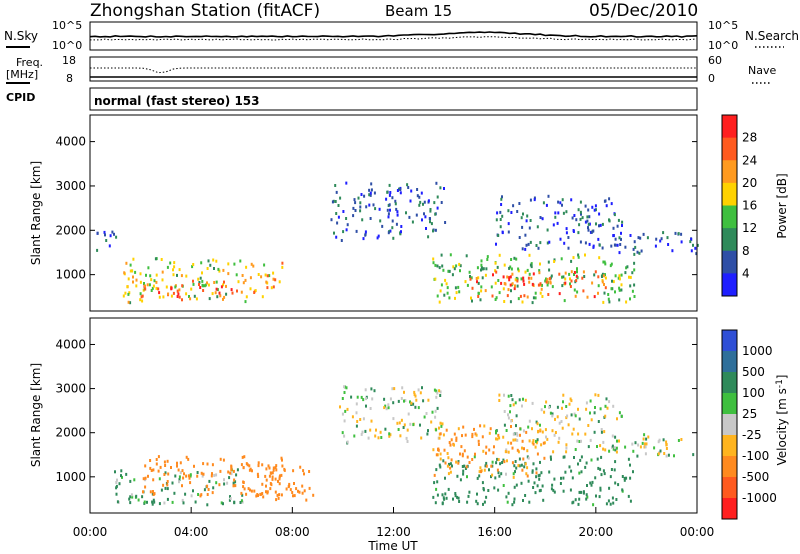  What do you see at coordinates (757, 351) in the screenshot?
I see `velocity-colorbar-tick: 1000` at bounding box center [757, 351].